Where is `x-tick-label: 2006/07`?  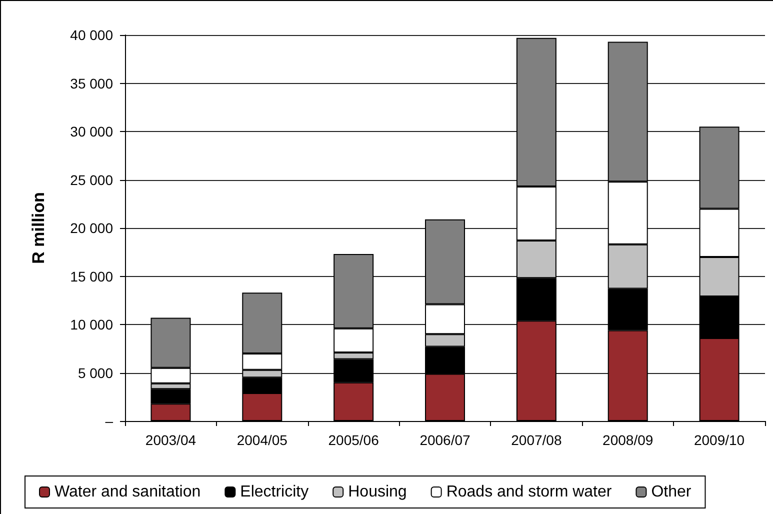
x-tick-label: 2006/07 is located at coordinates (445, 440).